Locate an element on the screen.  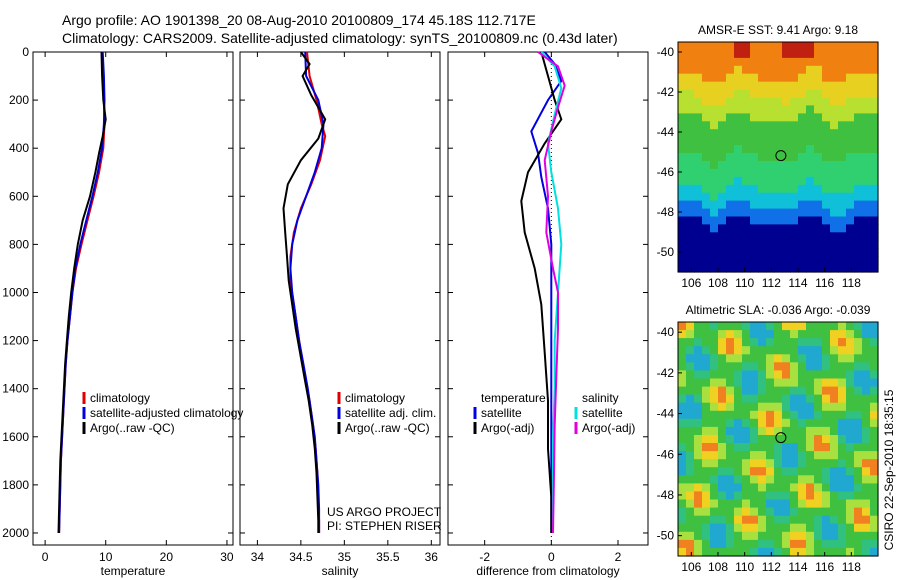
map-y-tick-label: -50 is located at coordinates (666, 252).